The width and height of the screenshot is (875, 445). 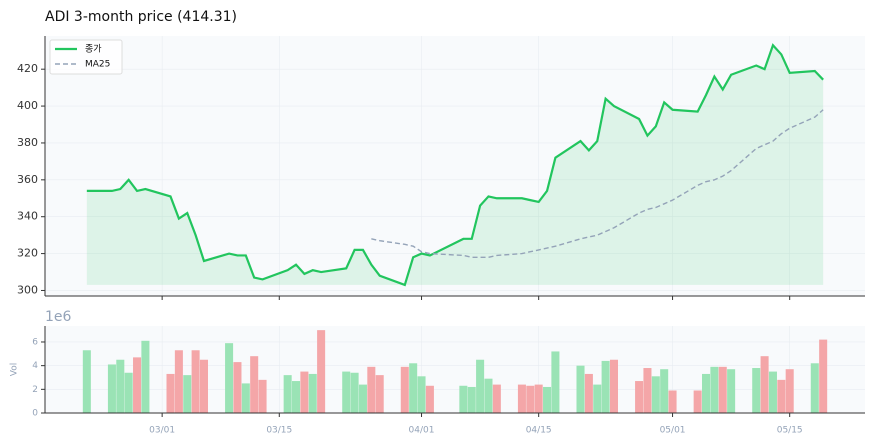 What do you see at coordinates (27, 253) in the screenshot?
I see `y-tick-label: 320` at bounding box center [27, 253].